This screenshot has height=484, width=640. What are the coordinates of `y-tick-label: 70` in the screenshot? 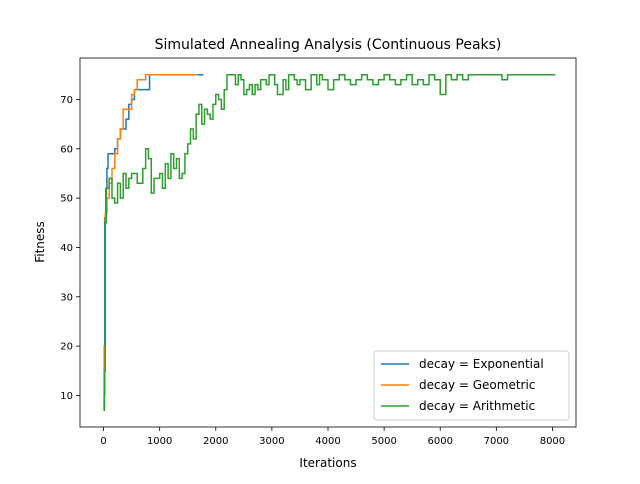 It's located at (66, 100).